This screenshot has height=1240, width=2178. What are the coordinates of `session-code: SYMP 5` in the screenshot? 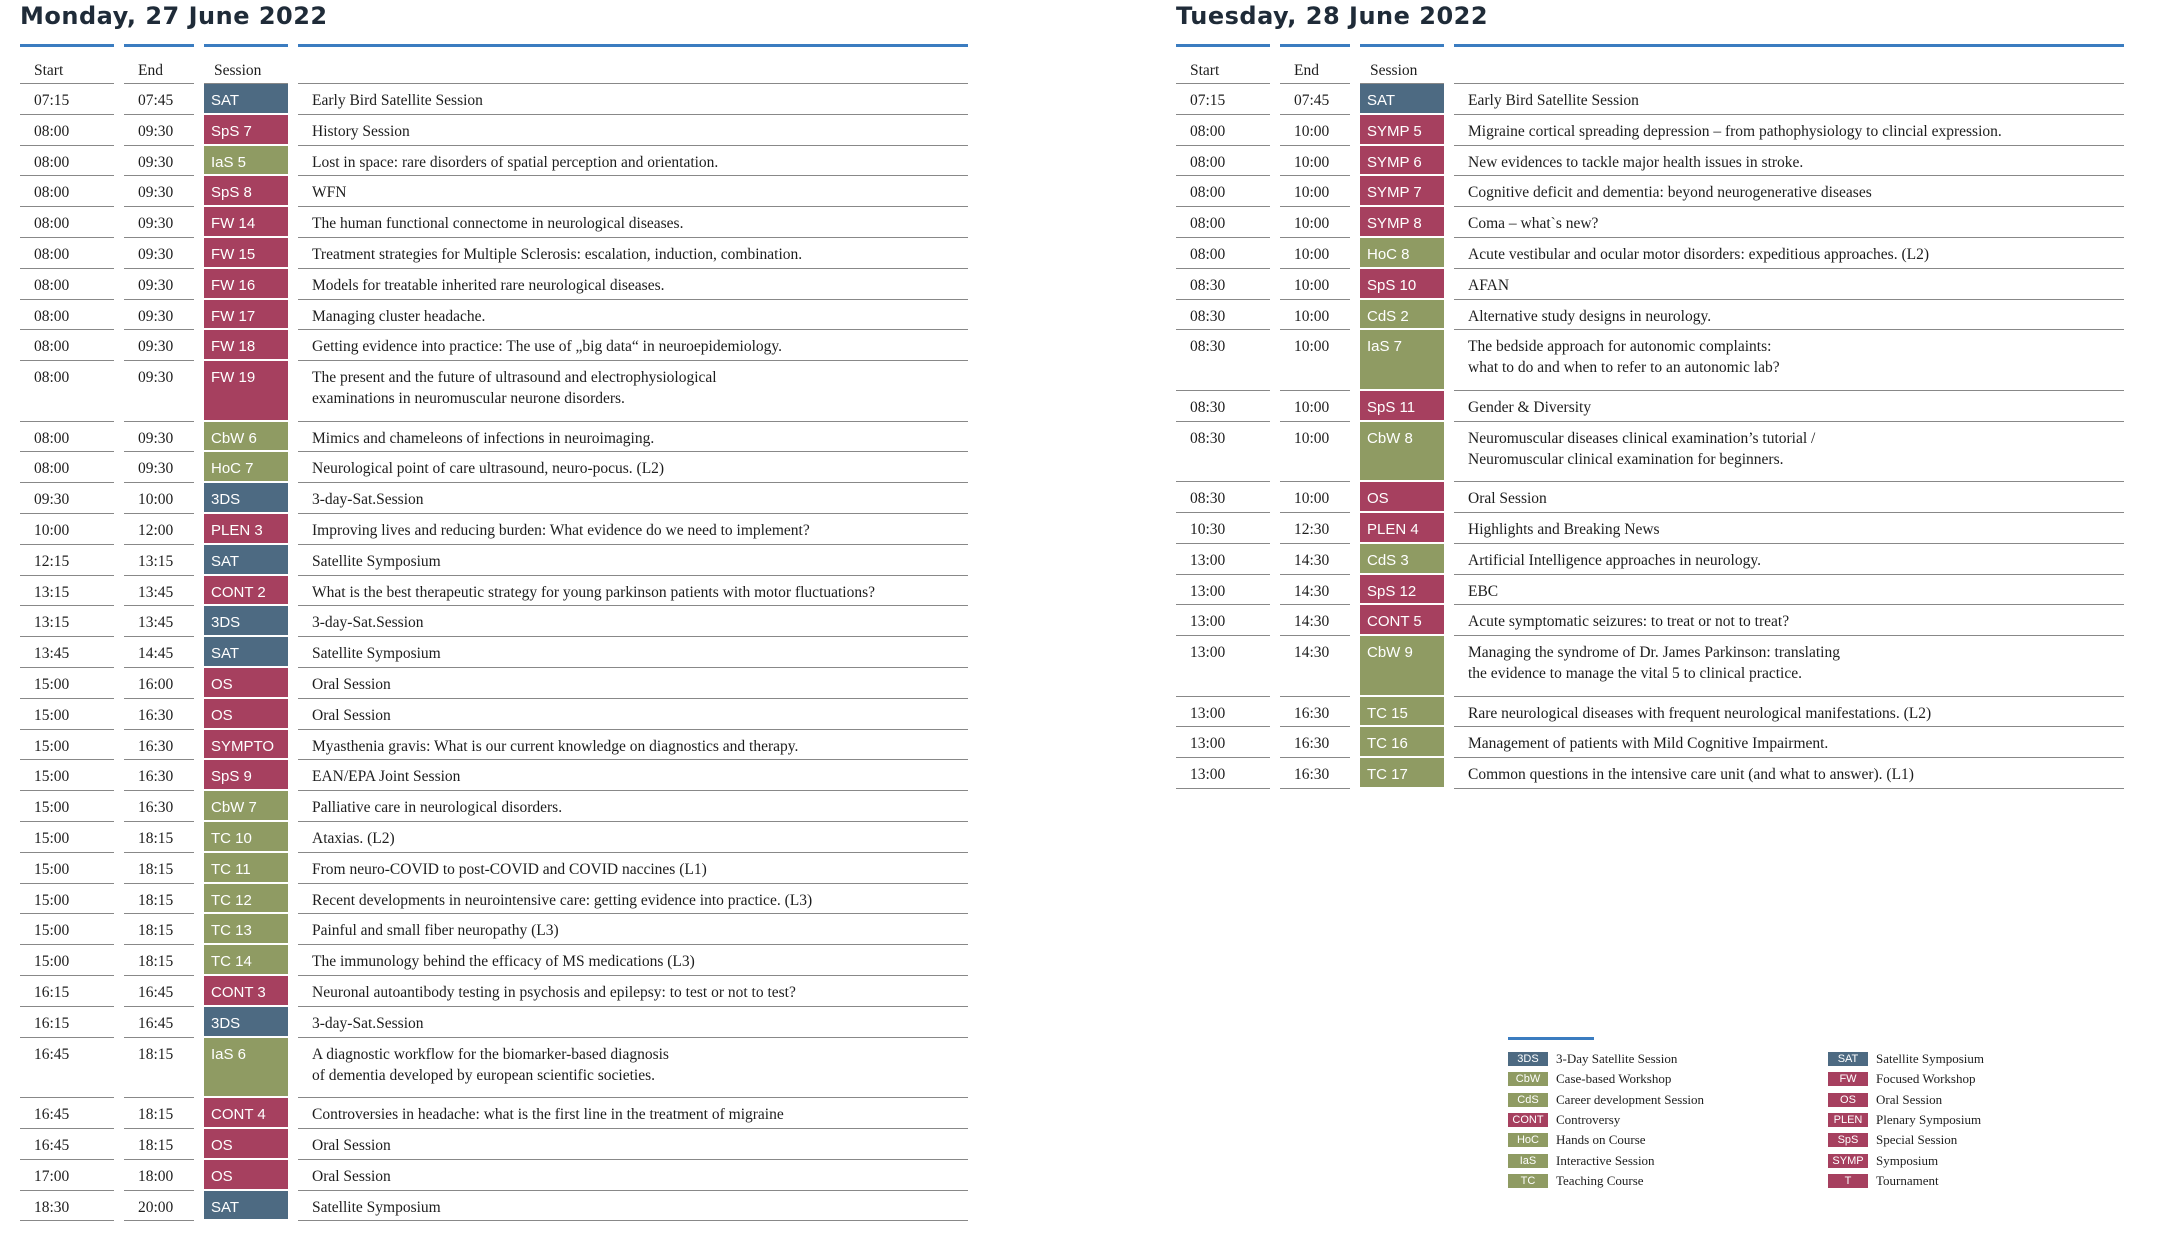 It's located at (1402, 130).